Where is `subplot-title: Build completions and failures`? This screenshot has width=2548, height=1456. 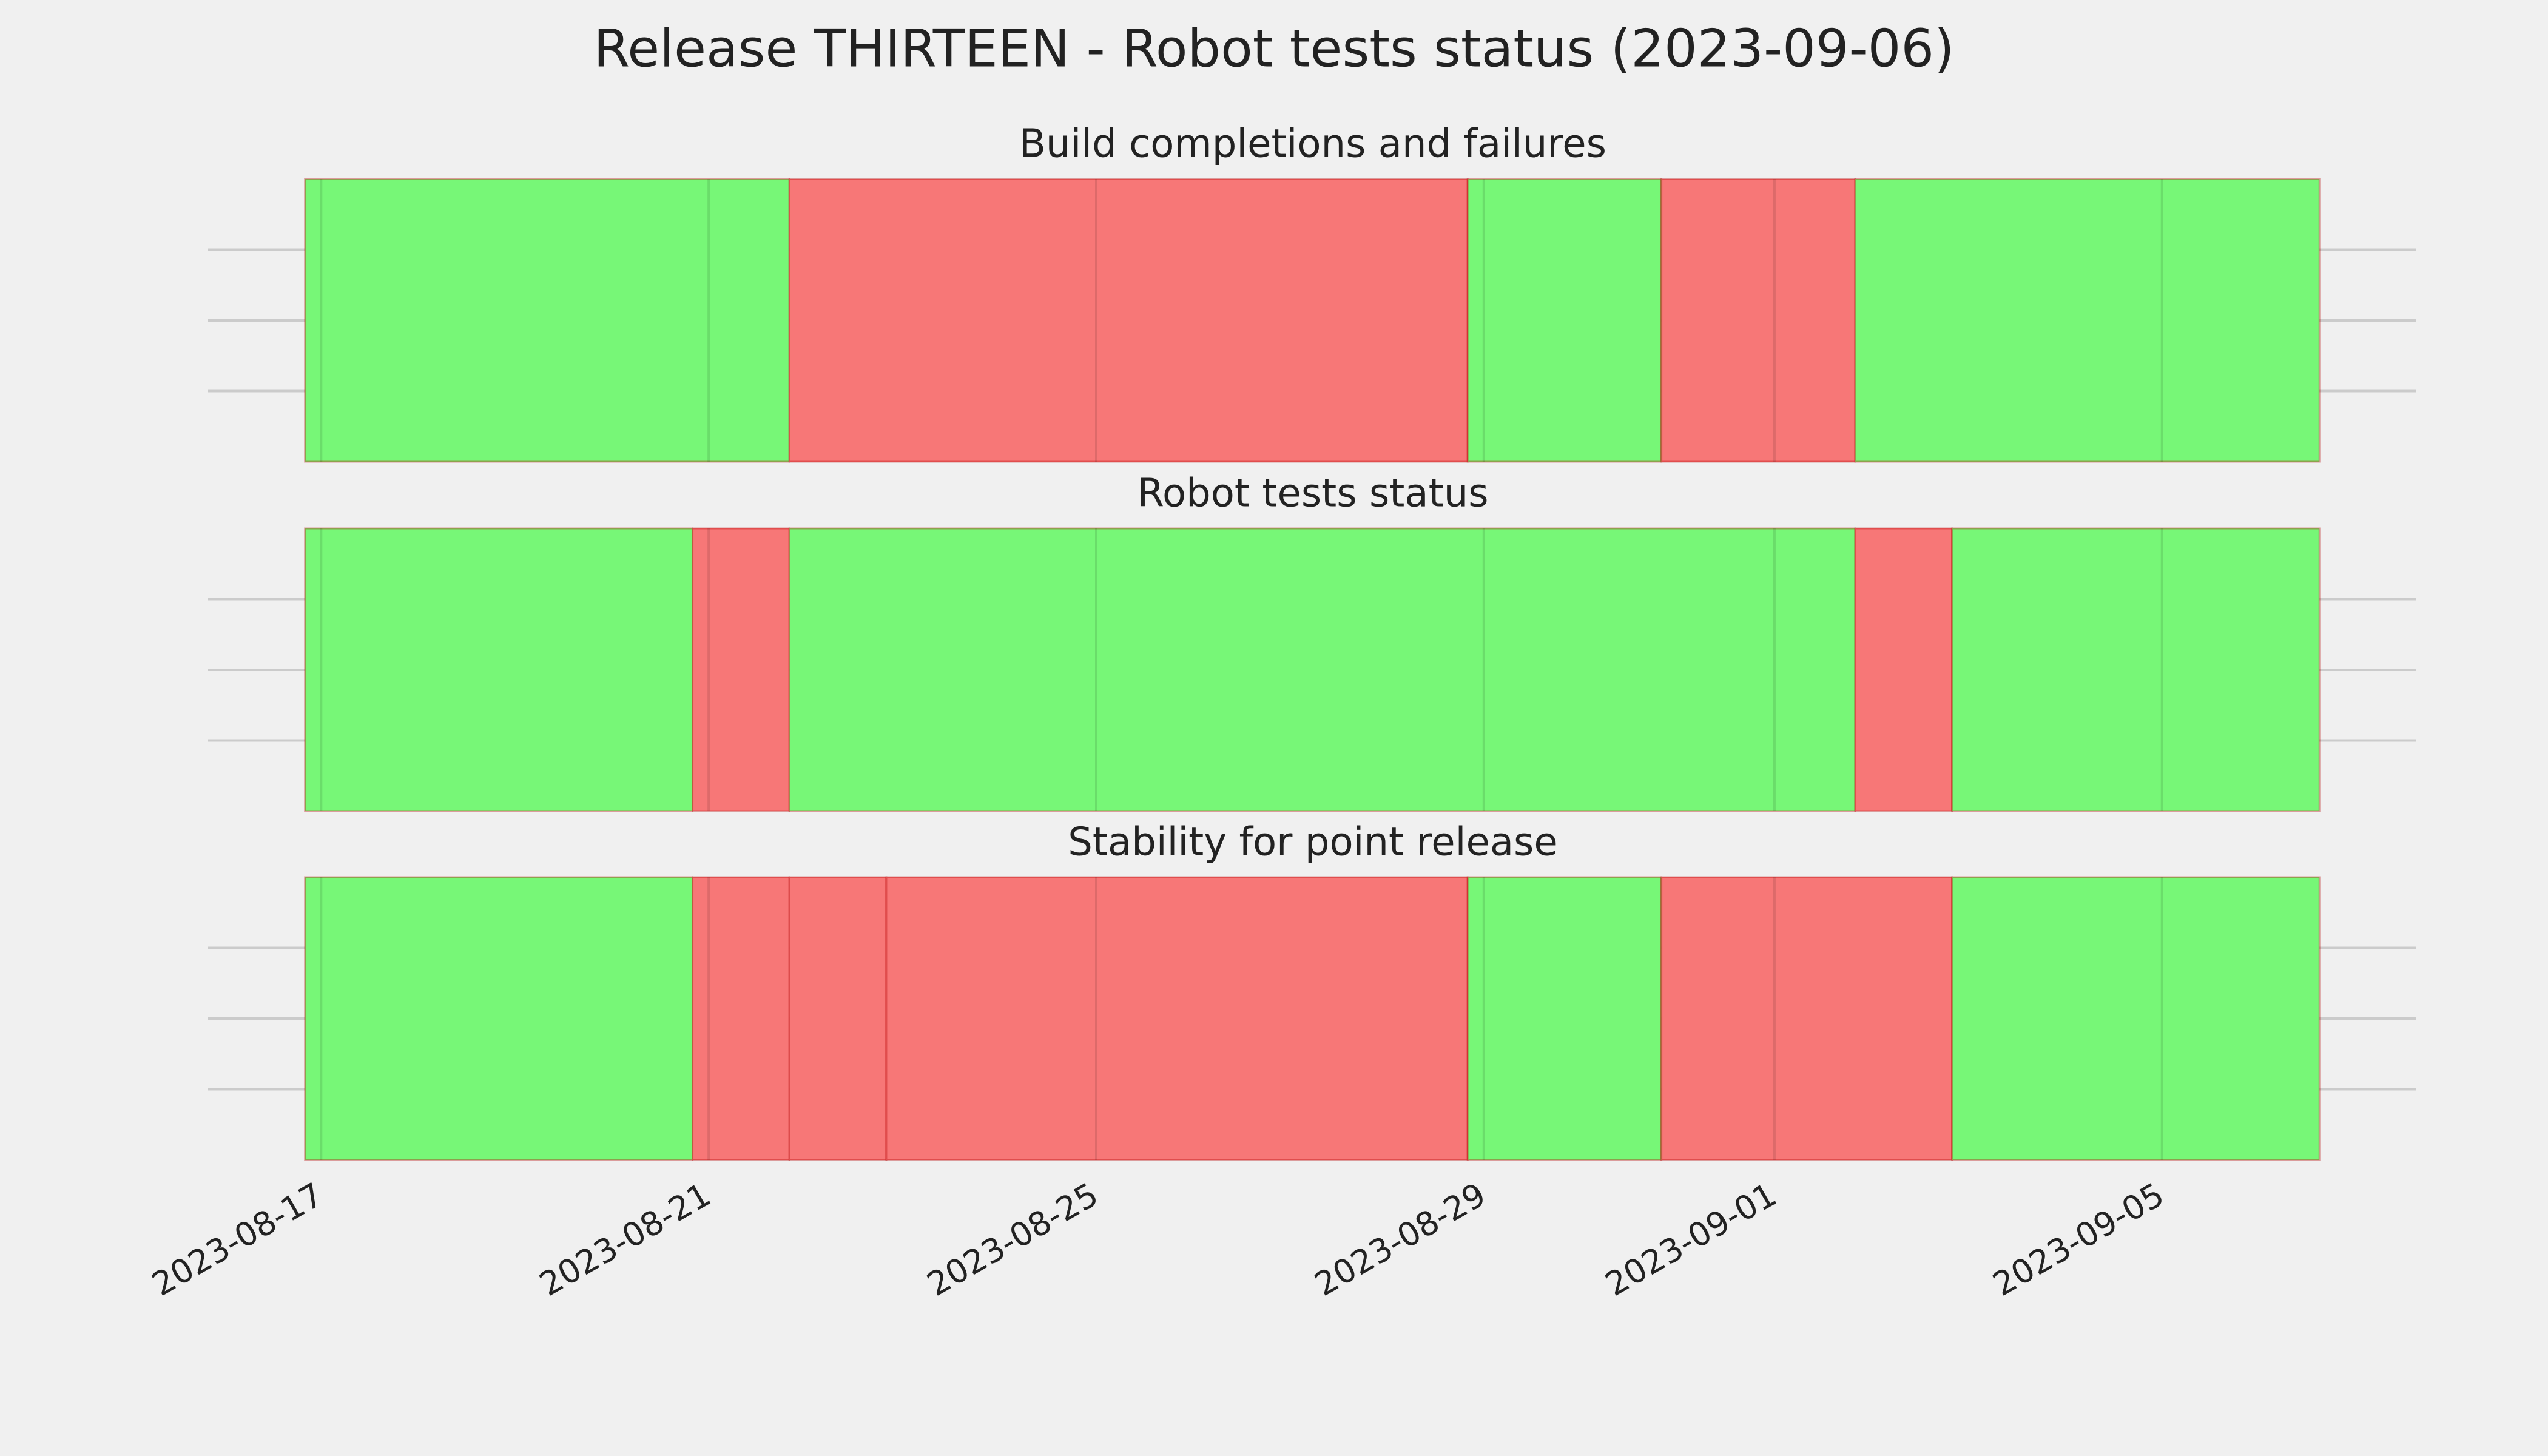
subplot-title: Build completions and failures is located at coordinates (1312, 144).